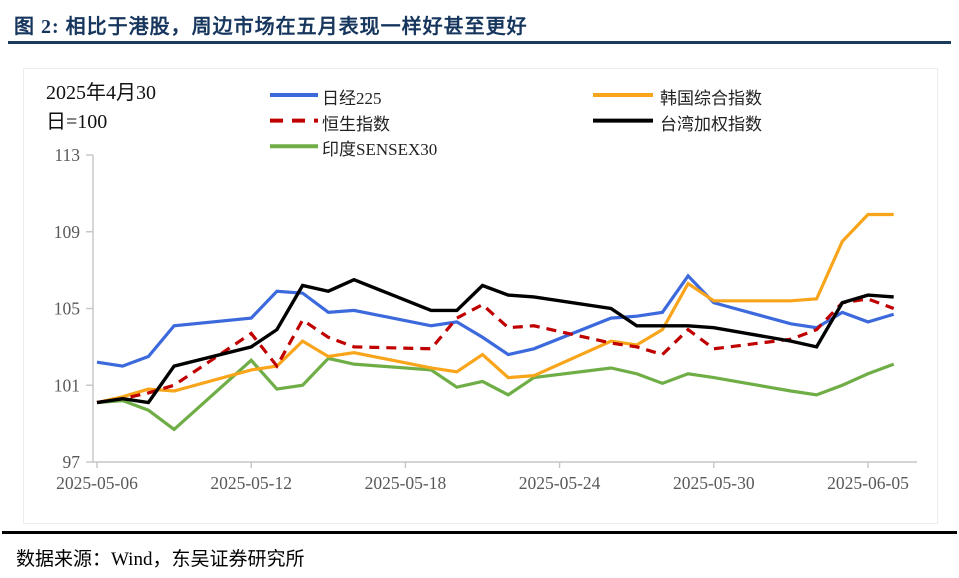 The image size is (959, 578). Describe the element at coordinates (495, 394) in the screenshot. I see `series-sensex30-line` at that location.